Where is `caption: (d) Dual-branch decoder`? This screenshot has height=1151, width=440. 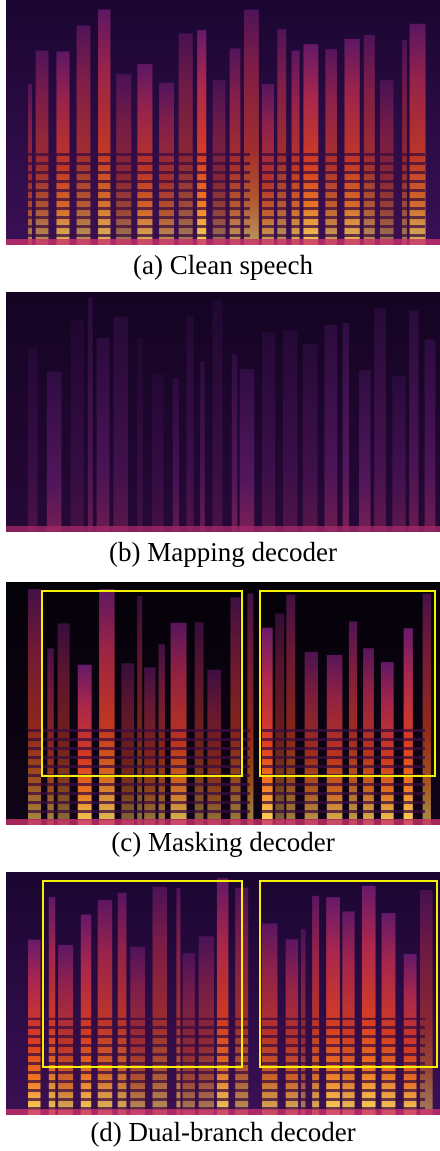
caption: (d) Dual-branch decoder is located at coordinates (222, 1132).